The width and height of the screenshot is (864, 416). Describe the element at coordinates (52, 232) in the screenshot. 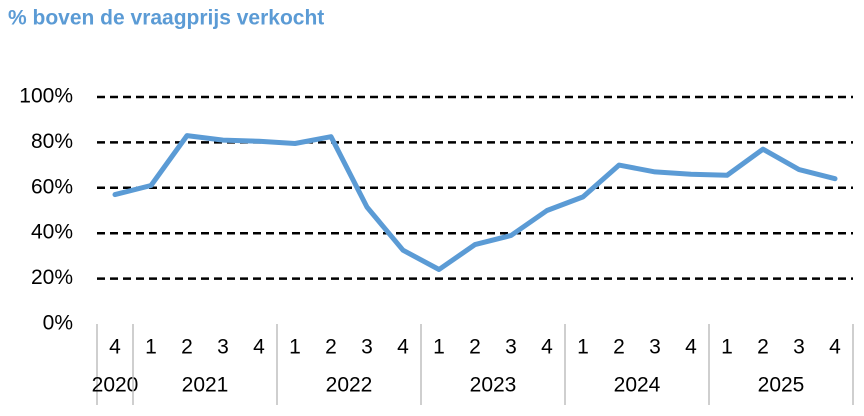

I see `y-tick-label: 40%` at that location.